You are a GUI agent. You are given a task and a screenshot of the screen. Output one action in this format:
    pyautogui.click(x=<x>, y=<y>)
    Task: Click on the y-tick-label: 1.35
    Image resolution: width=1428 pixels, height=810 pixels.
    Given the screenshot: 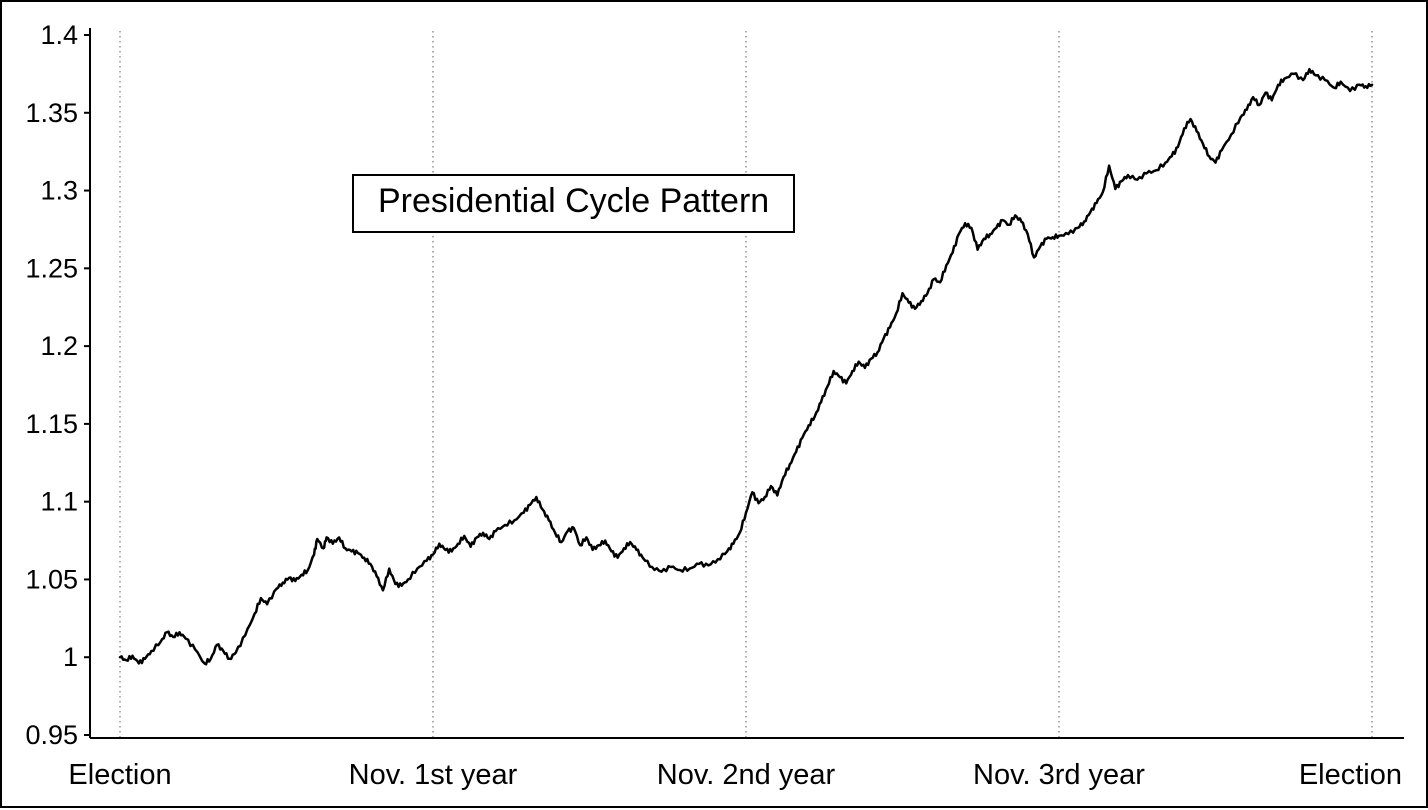 What is the action you would take?
    pyautogui.click(x=51, y=113)
    